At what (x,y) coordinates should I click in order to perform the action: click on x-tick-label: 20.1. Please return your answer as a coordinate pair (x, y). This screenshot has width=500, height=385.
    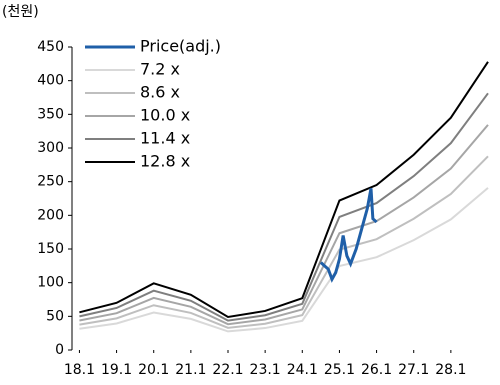
    Looking at the image, I should click on (153, 370).